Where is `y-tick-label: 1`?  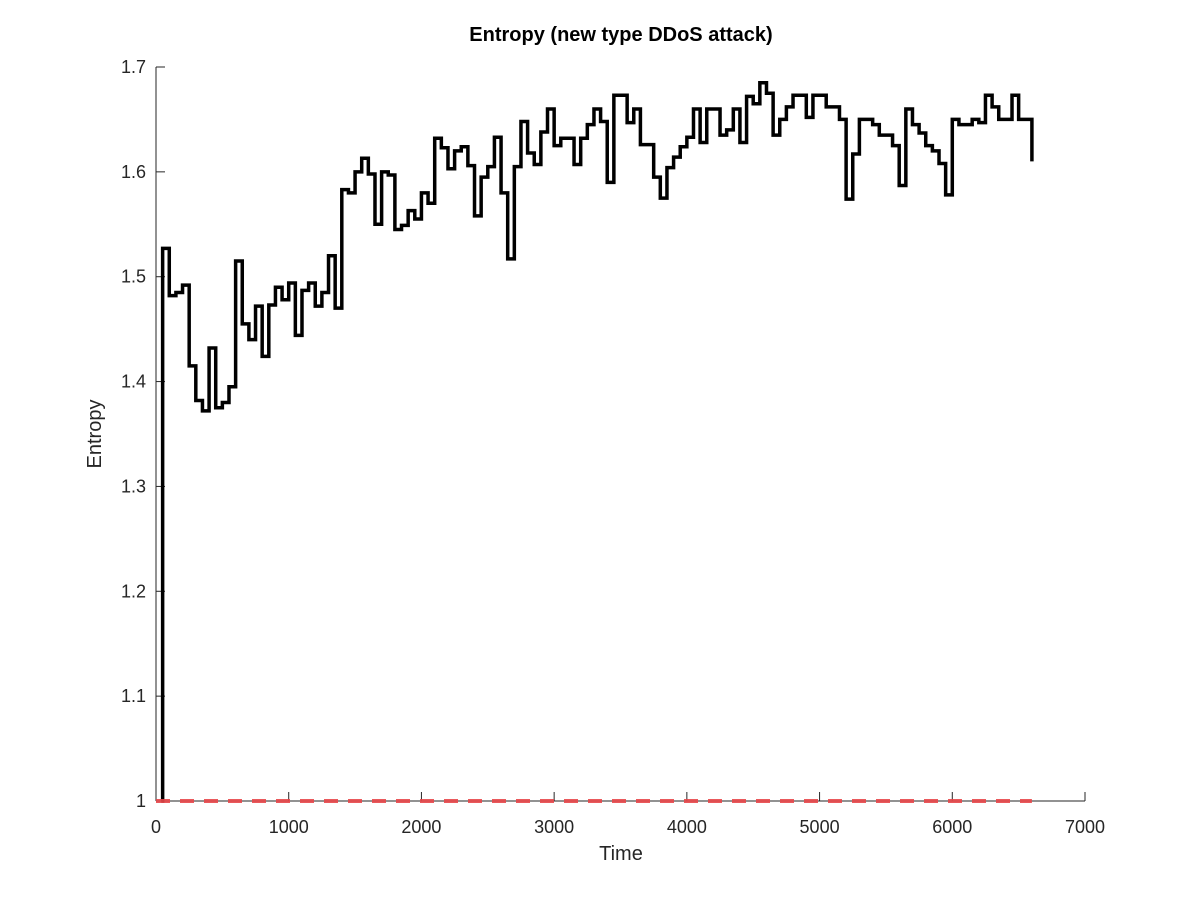 y-tick-label: 1 is located at coordinates (141, 801).